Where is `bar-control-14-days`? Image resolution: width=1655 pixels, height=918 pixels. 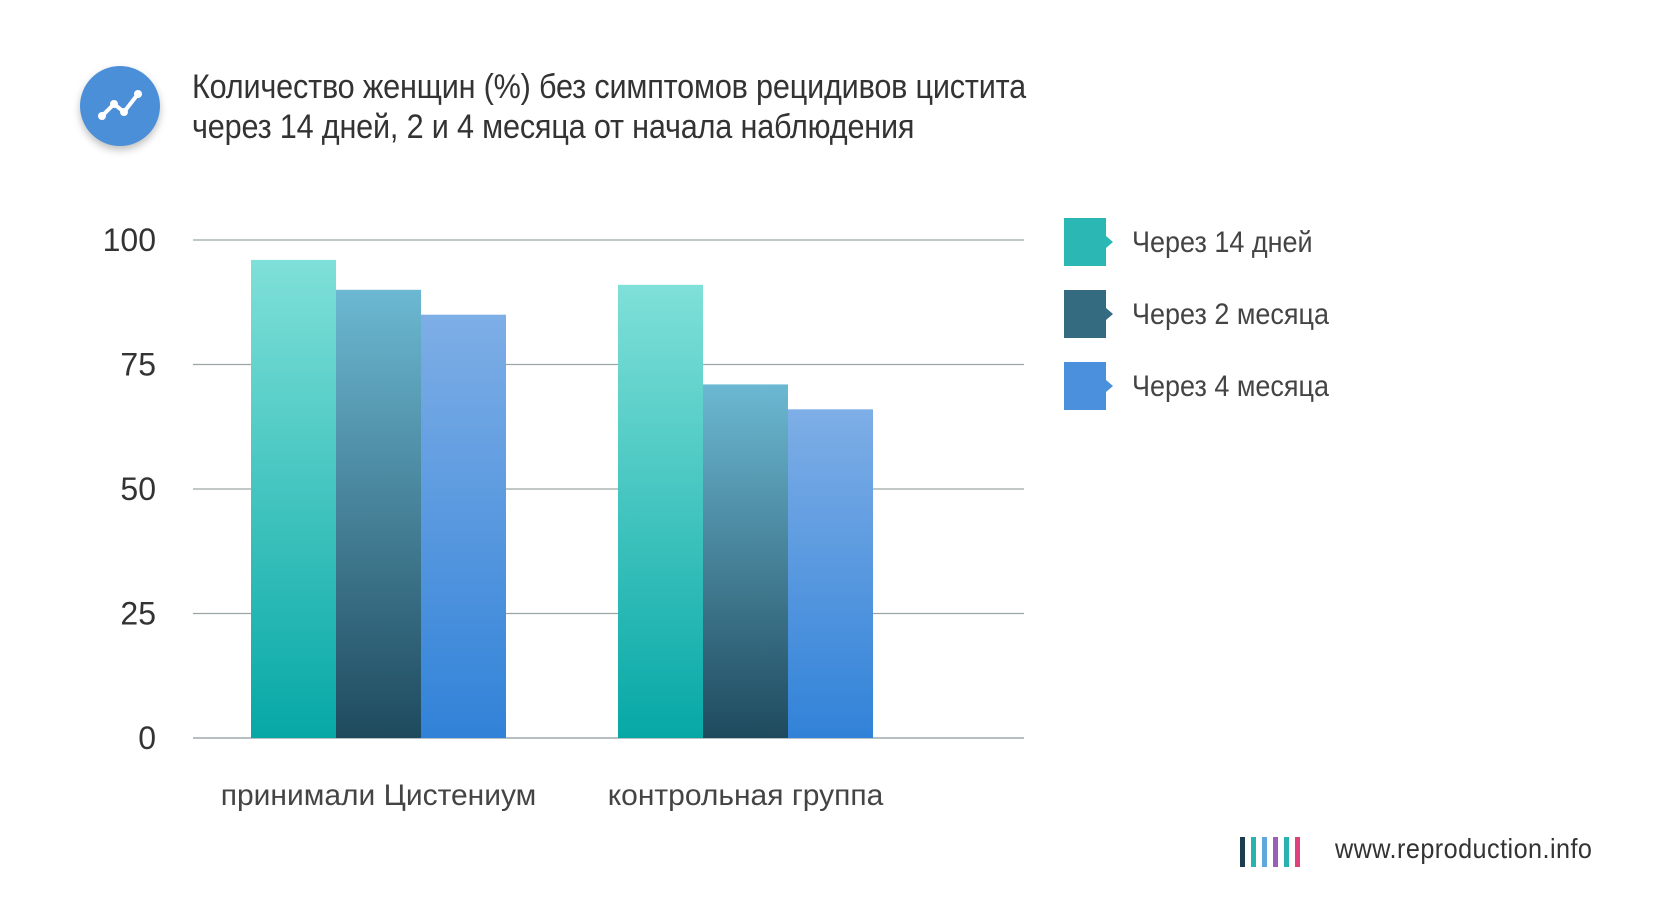 bar-control-14-days is located at coordinates (660, 511).